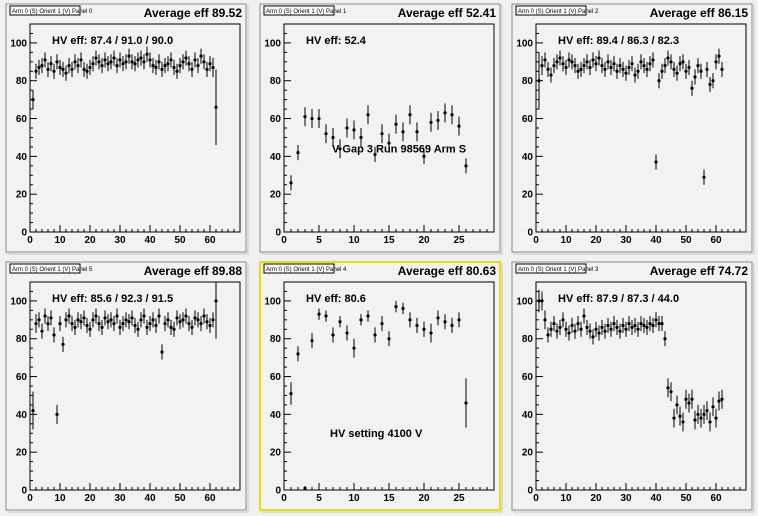  What do you see at coordinates (389, 498) in the screenshot?
I see `x-tick-label: 15` at bounding box center [389, 498].